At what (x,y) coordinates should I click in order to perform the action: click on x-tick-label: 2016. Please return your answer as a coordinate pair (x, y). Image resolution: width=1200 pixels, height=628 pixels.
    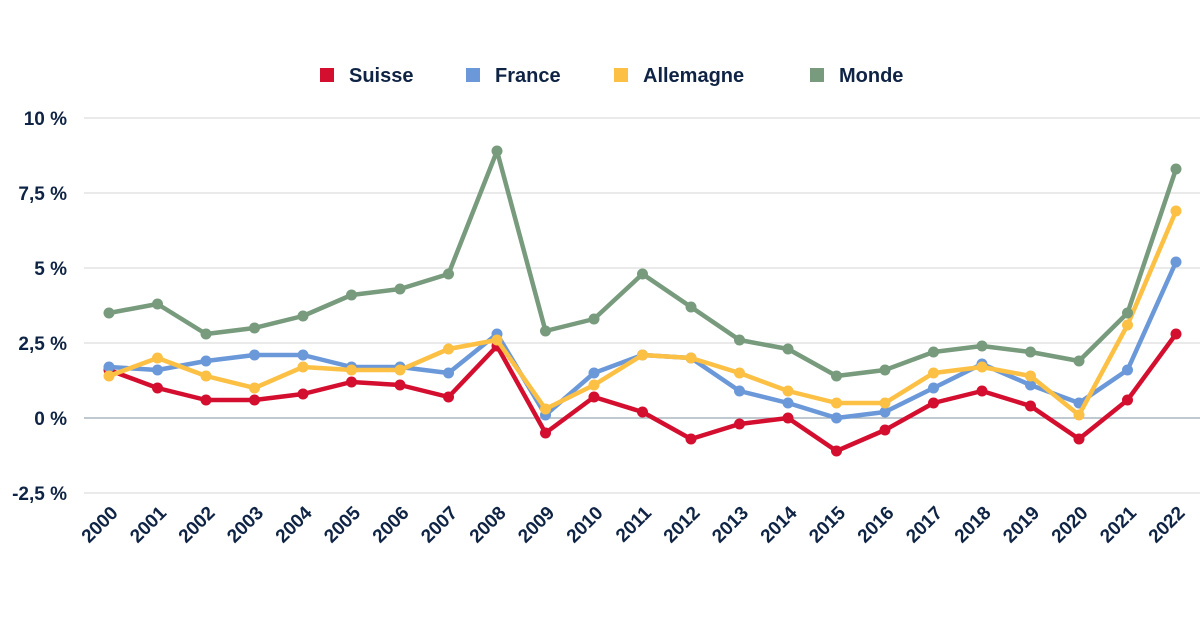
    Looking at the image, I should click on (876, 525).